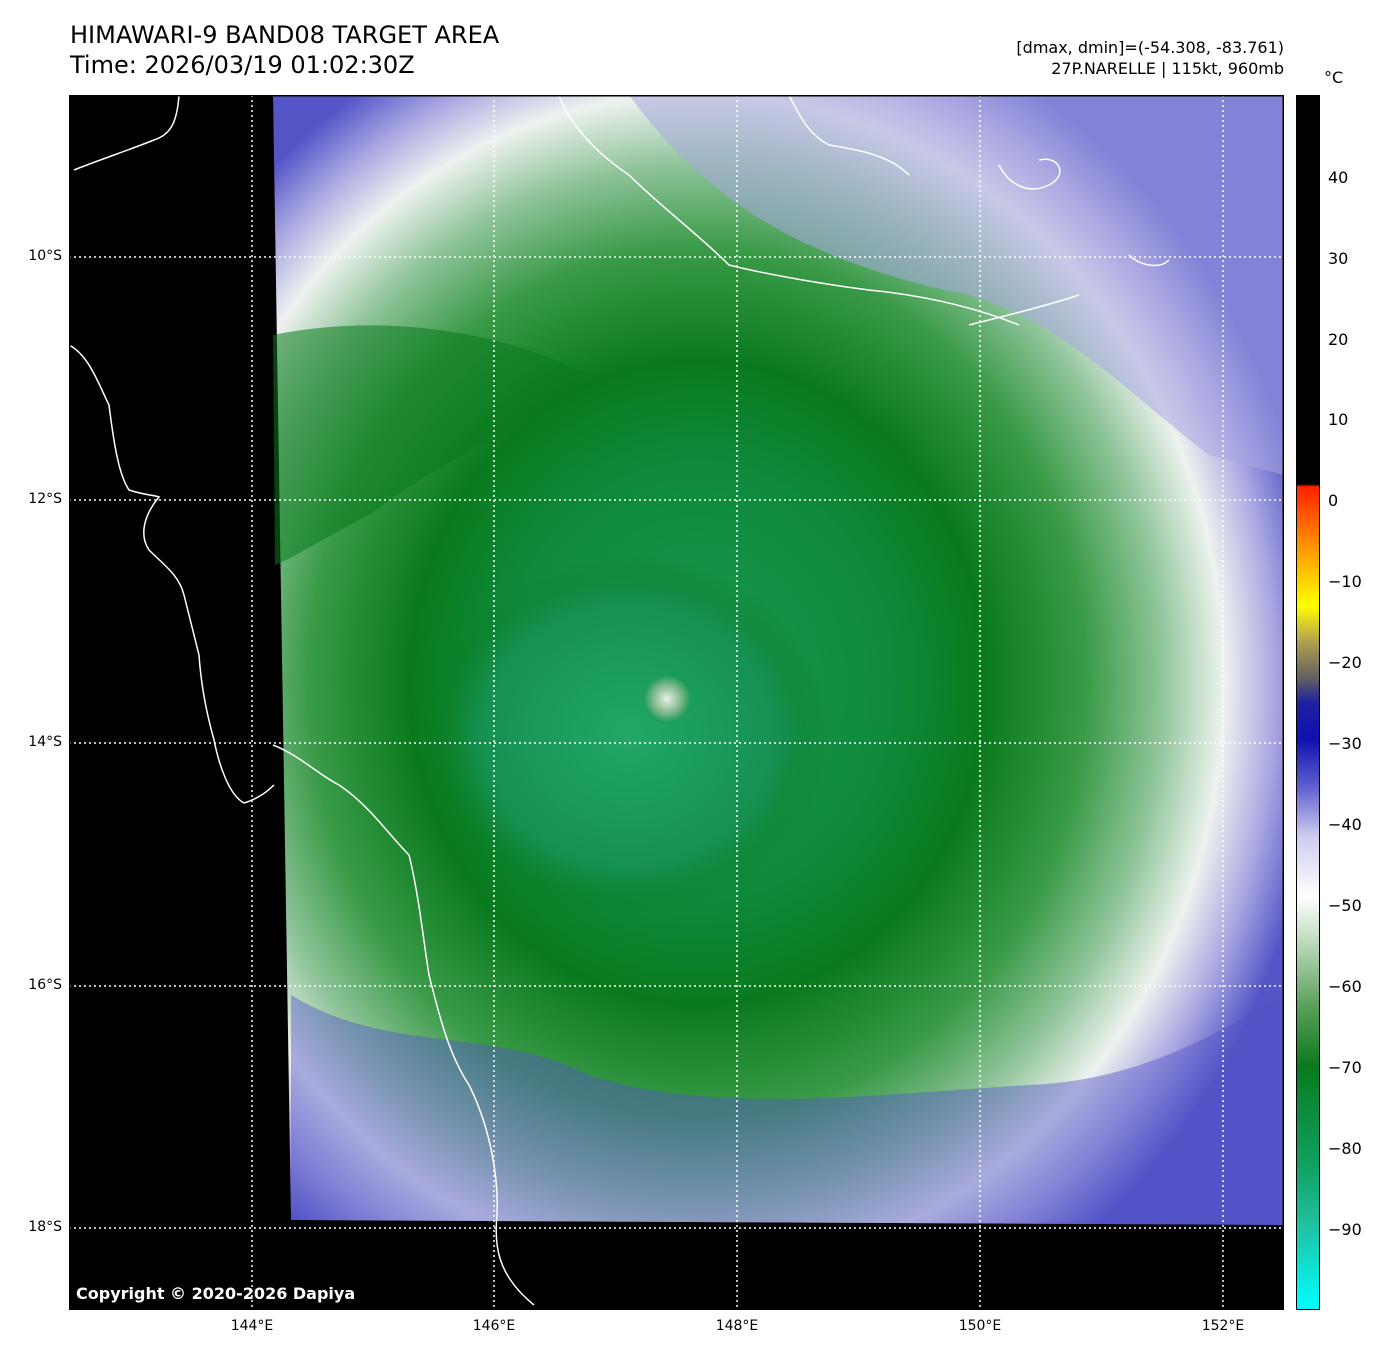 The width and height of the screenshot is (1388, 1359). I want to click on colorbar-tick: 30, so click(1338, 258).